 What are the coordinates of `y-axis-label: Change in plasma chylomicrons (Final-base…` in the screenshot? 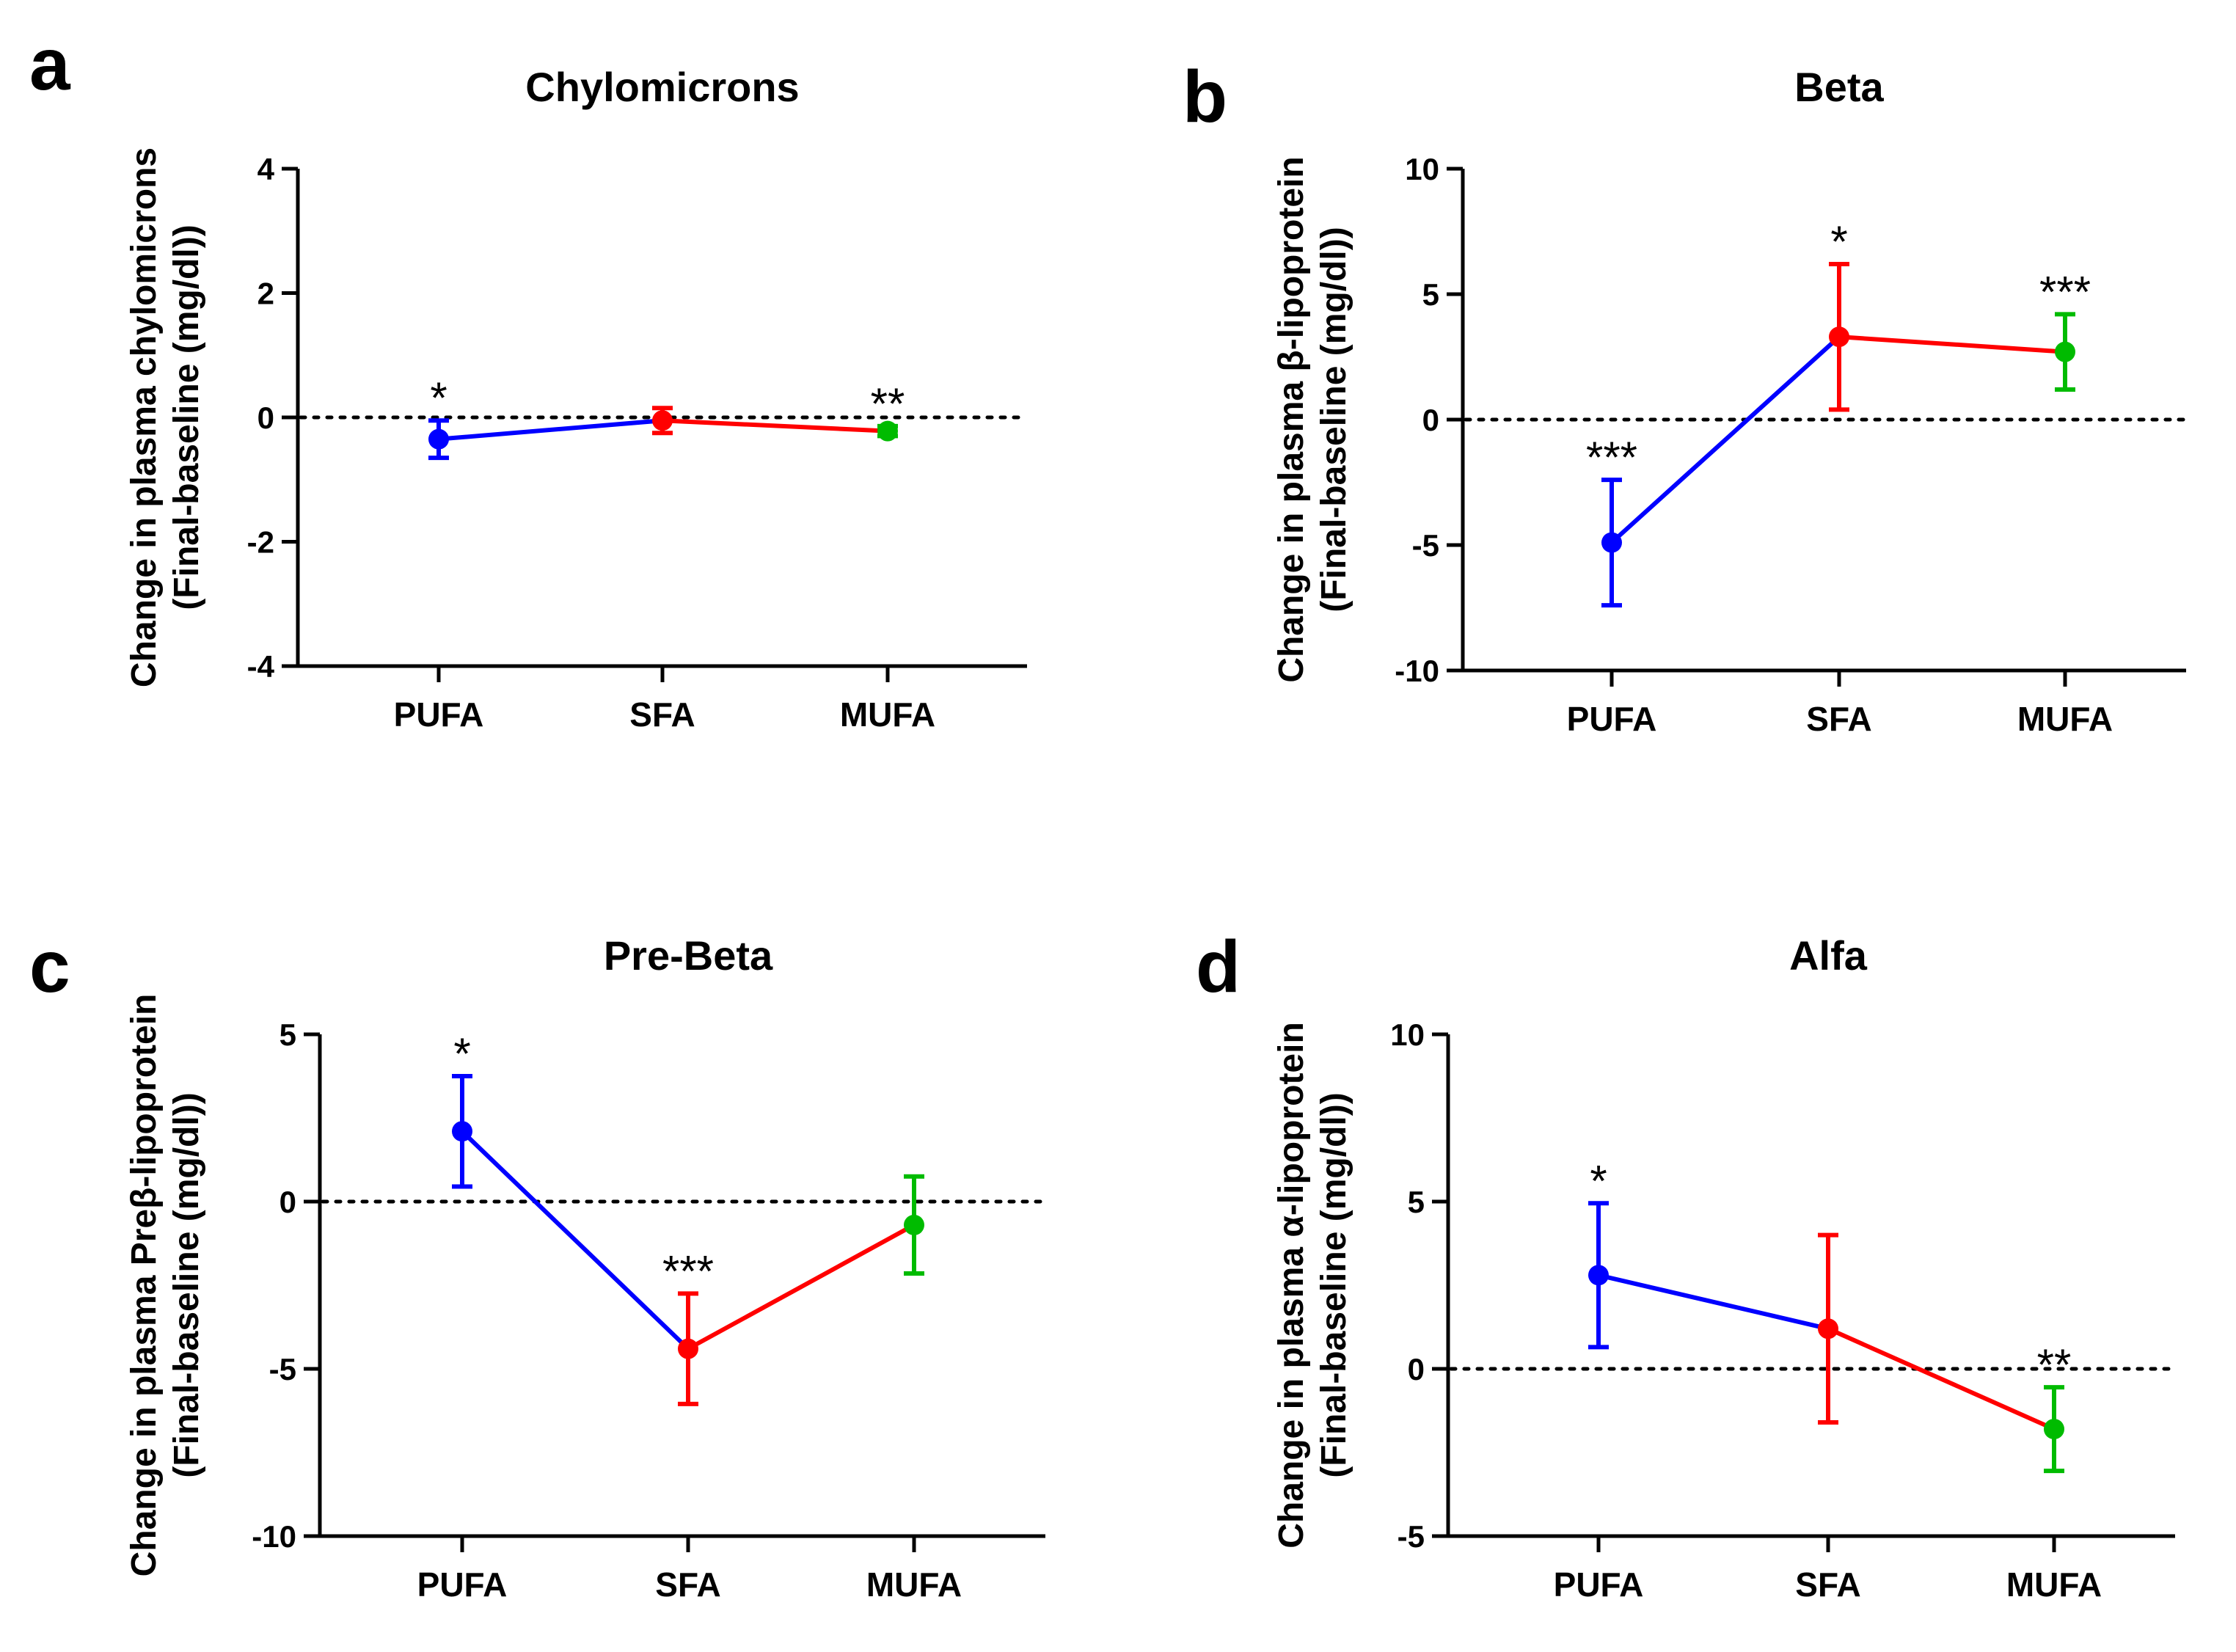 It's located at (165, 417).